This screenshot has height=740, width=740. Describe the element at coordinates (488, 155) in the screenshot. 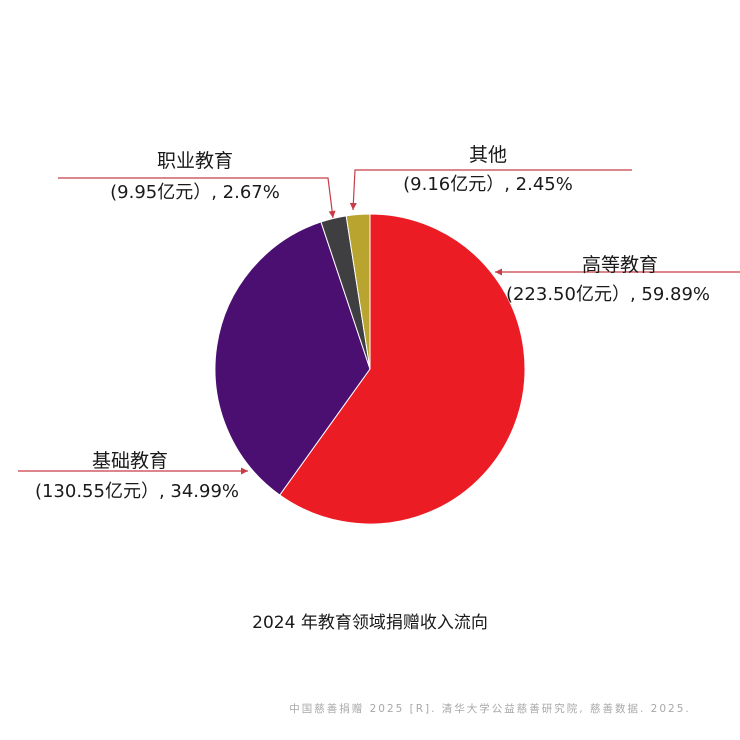

I see `slice-label-name-3: 其他` at that location.